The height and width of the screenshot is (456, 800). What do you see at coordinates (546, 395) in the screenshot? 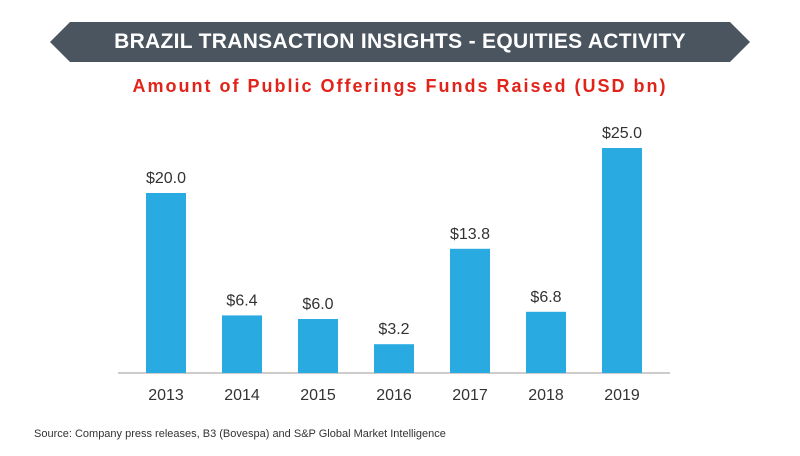
I see `x-tick-label-2018: 2018` at bounding box center [546, 395].